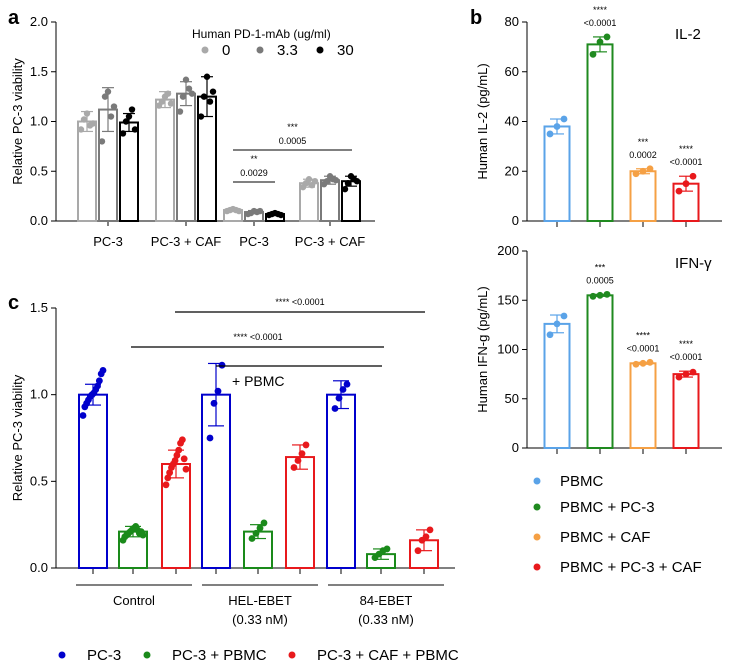 This screenshot has width=739, height=667. I want to click on y-tick-label: 2.0, so click(39, 21).